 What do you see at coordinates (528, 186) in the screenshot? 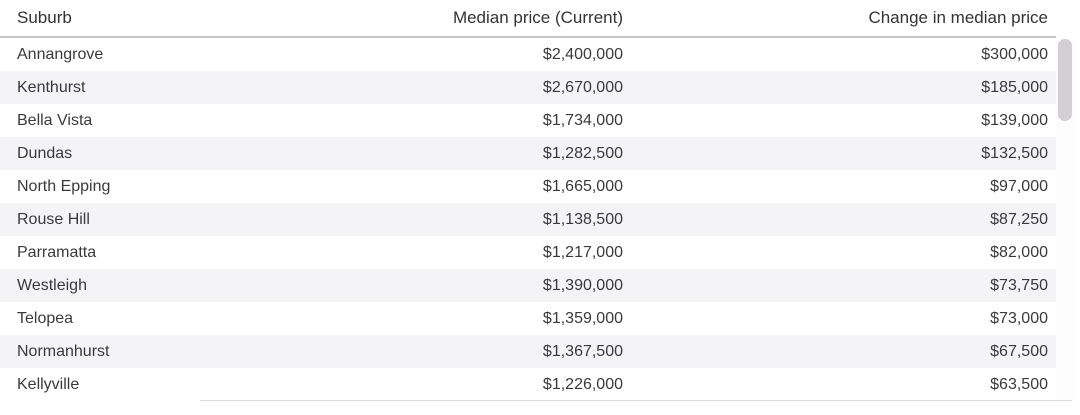
I see `table-row: North Epping $1,665,000 $97,000` at bounding box center [528, 186].